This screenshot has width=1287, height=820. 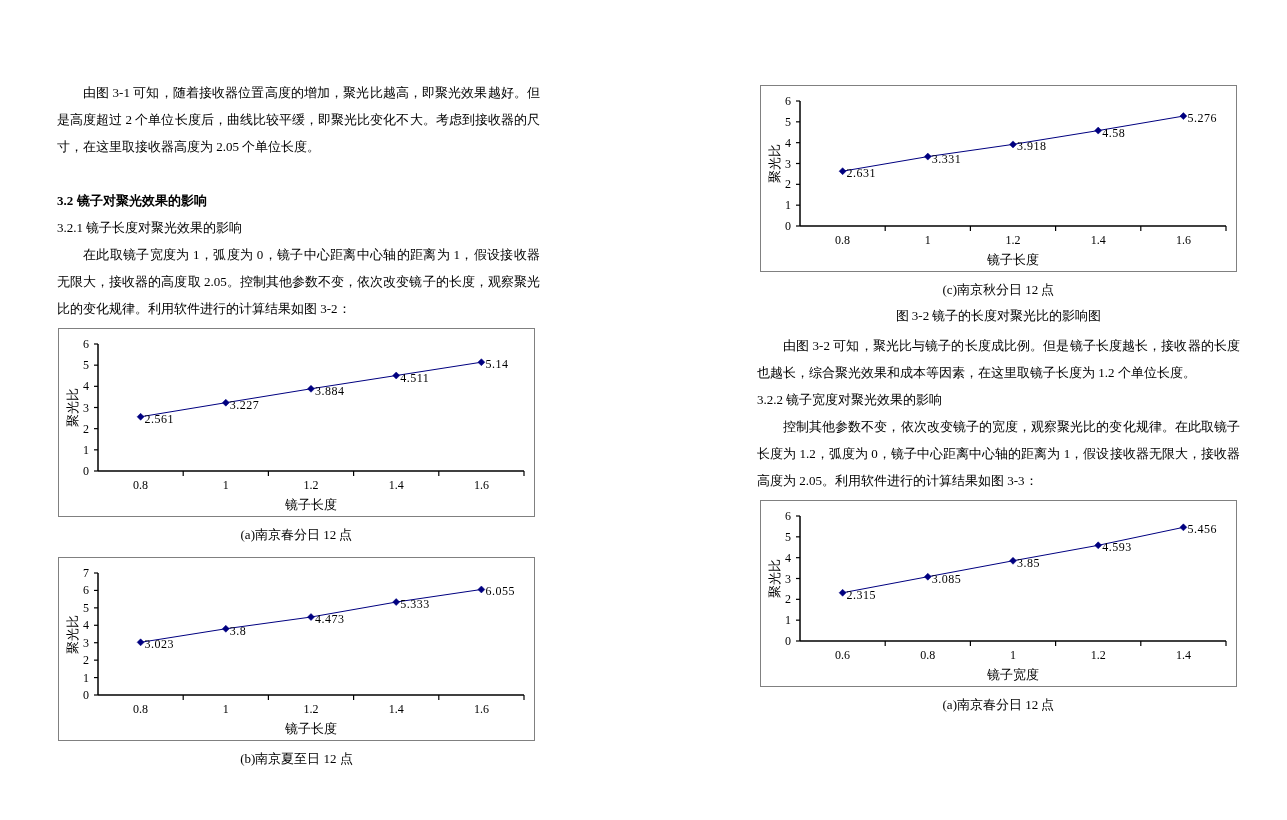 What do you see at coordinates (998, 359) in the screenshot?
I see `text: 由图 3-2 可知，聚光比与镜子的长度成比例。但是镜子长度越长，接收器的长度也越长，综合聚光效果和成本等因素，在这里取镜子长度为 1.2 个单位长度。` at bounding box center [998, 359].